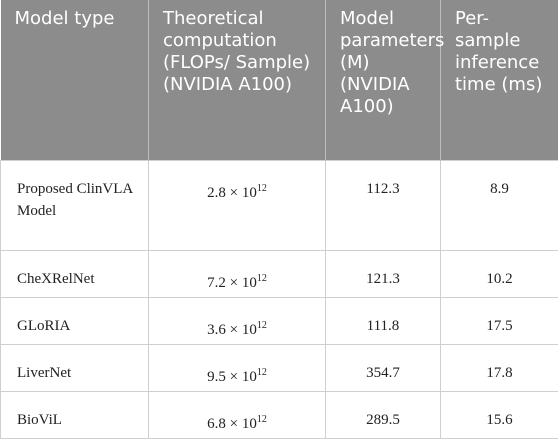  What do you see at coordinates (499, 373) in the screenshot?
I see `cell-text: 17.8` at bounding box center [499, 373].